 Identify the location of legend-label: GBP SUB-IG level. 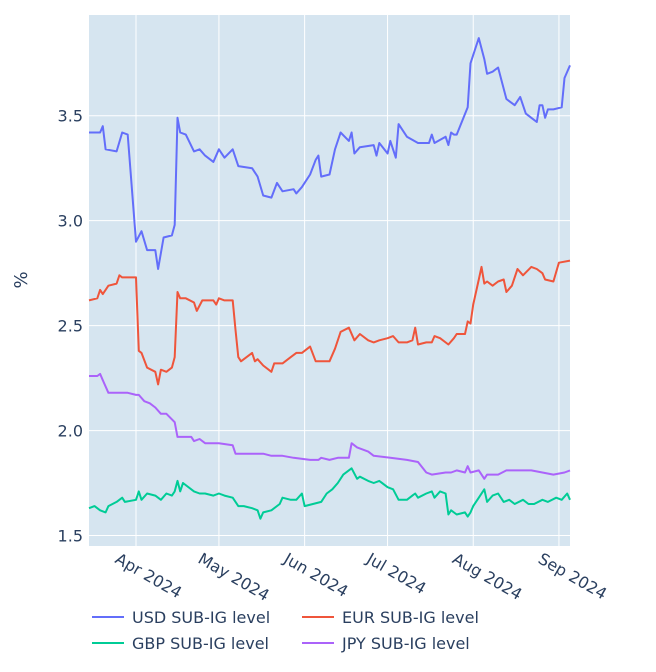
(200, 643).